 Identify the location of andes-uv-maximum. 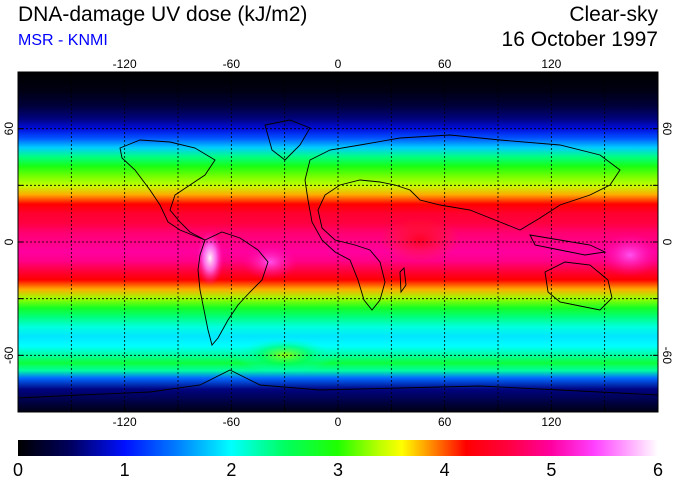
(210, 258).